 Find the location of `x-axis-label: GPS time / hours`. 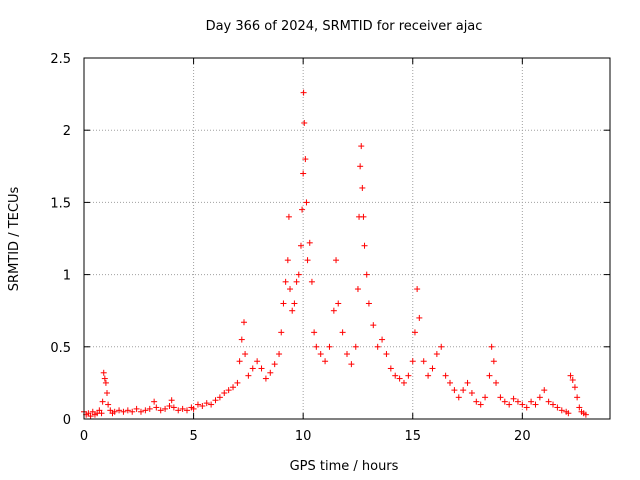

x-axis-label: GPS time / hours is located at coordinates (344, 466).